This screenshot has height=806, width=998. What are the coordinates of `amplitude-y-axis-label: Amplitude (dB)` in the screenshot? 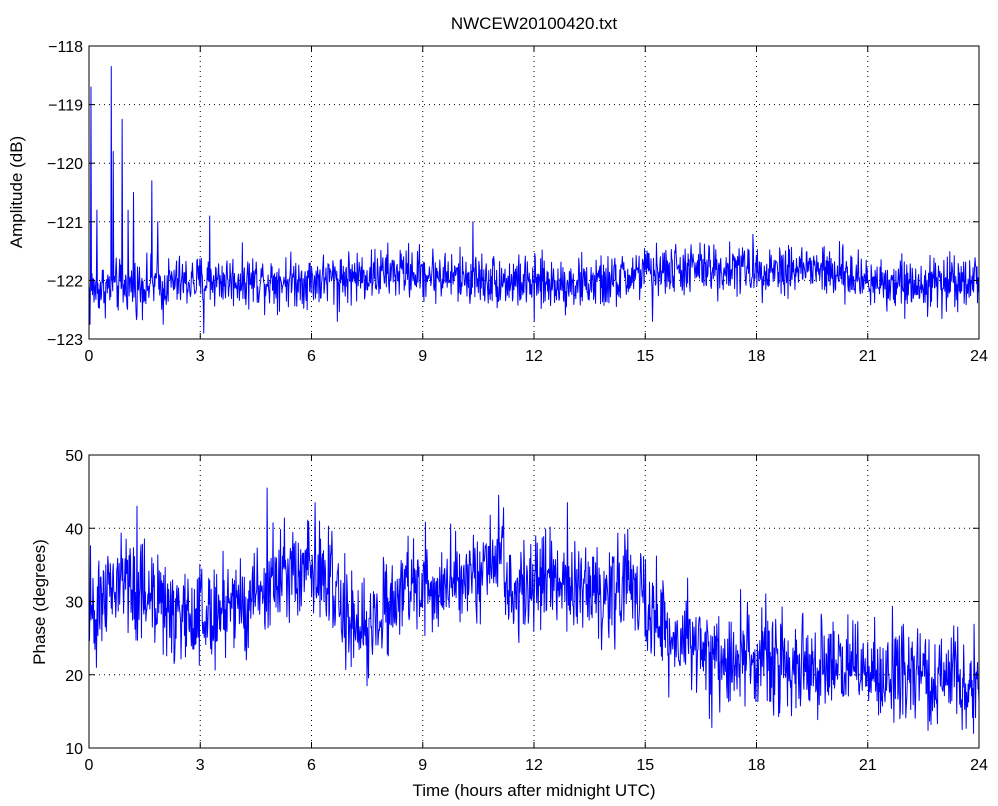 It's located at (16, 192).